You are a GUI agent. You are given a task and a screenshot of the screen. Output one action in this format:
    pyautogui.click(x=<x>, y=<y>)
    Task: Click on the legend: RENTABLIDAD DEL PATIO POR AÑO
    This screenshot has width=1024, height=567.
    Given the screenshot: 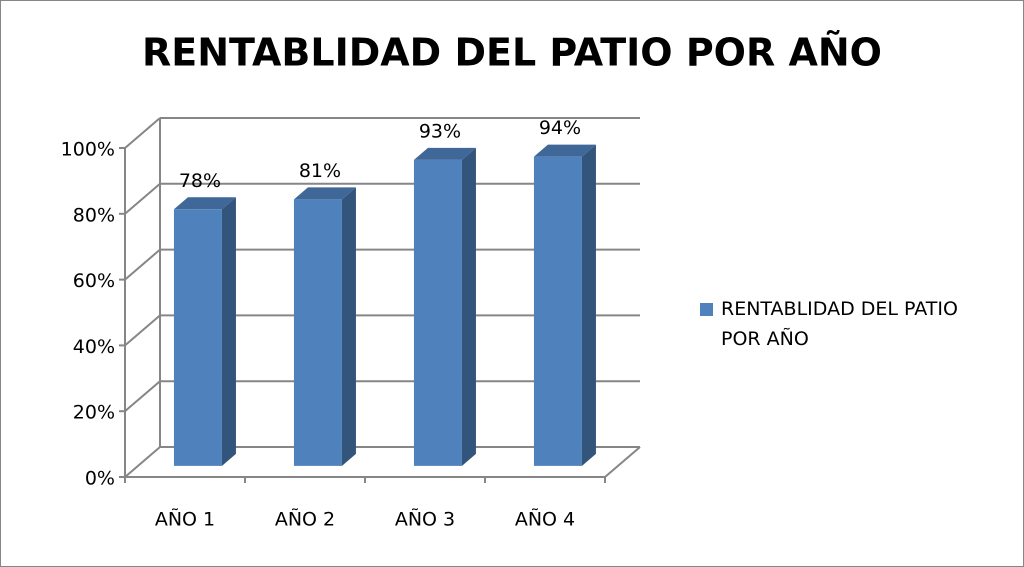 What is the action you would take?
    pyautogui.click(x=850, y=324)
    